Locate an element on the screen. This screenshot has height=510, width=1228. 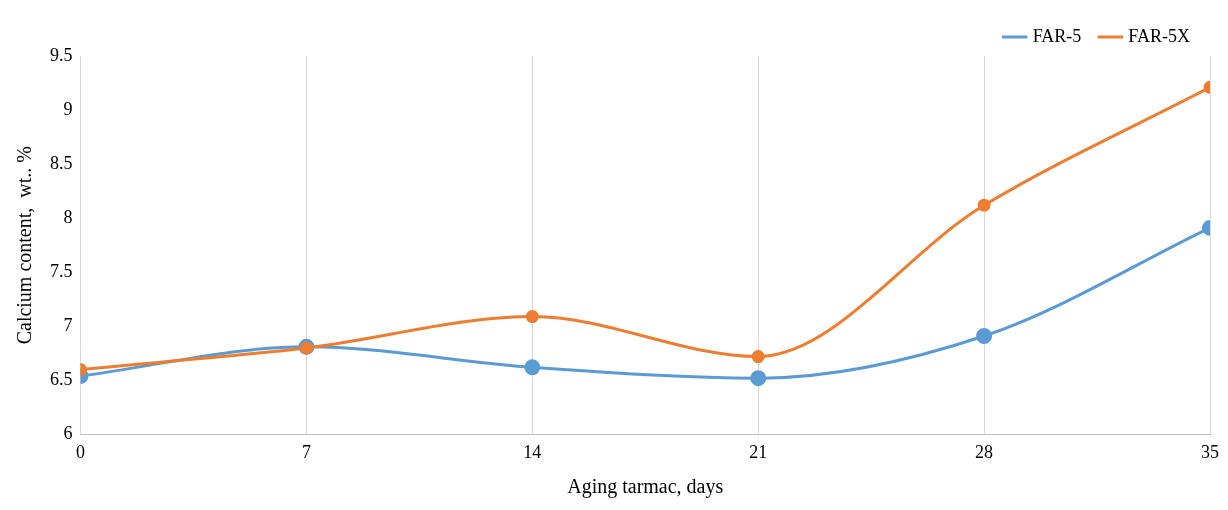
y-tick-label: 8.5 is located at coordinates (61, 162).